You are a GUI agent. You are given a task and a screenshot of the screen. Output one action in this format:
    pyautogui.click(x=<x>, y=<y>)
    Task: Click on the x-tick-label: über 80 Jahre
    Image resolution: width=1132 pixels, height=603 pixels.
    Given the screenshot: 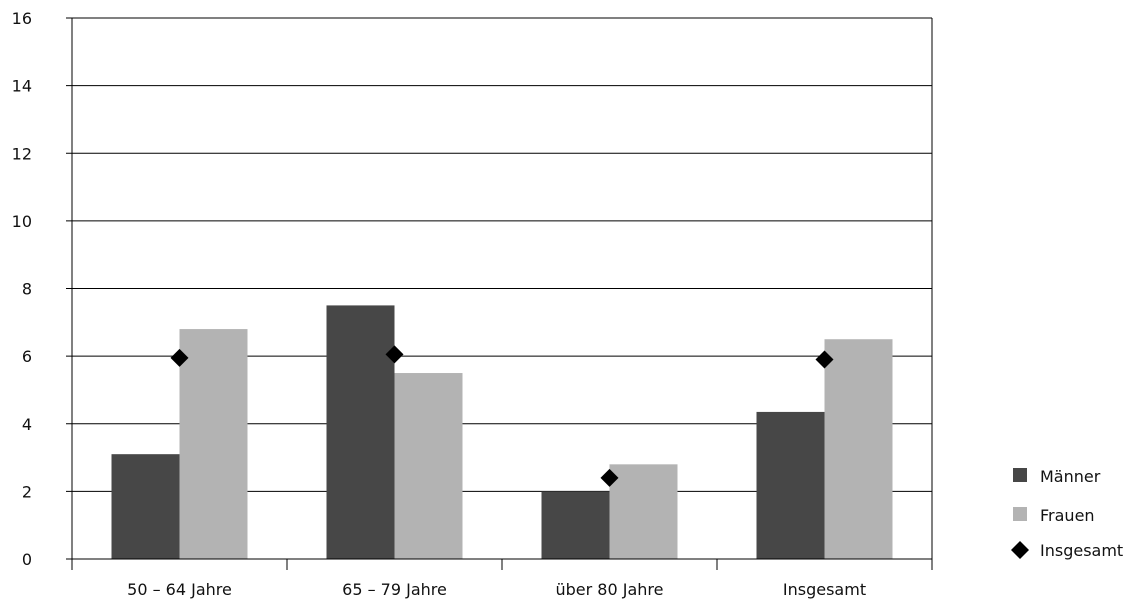 What is the action you would take?
    pyautogui.click(x=610, y=589)
    